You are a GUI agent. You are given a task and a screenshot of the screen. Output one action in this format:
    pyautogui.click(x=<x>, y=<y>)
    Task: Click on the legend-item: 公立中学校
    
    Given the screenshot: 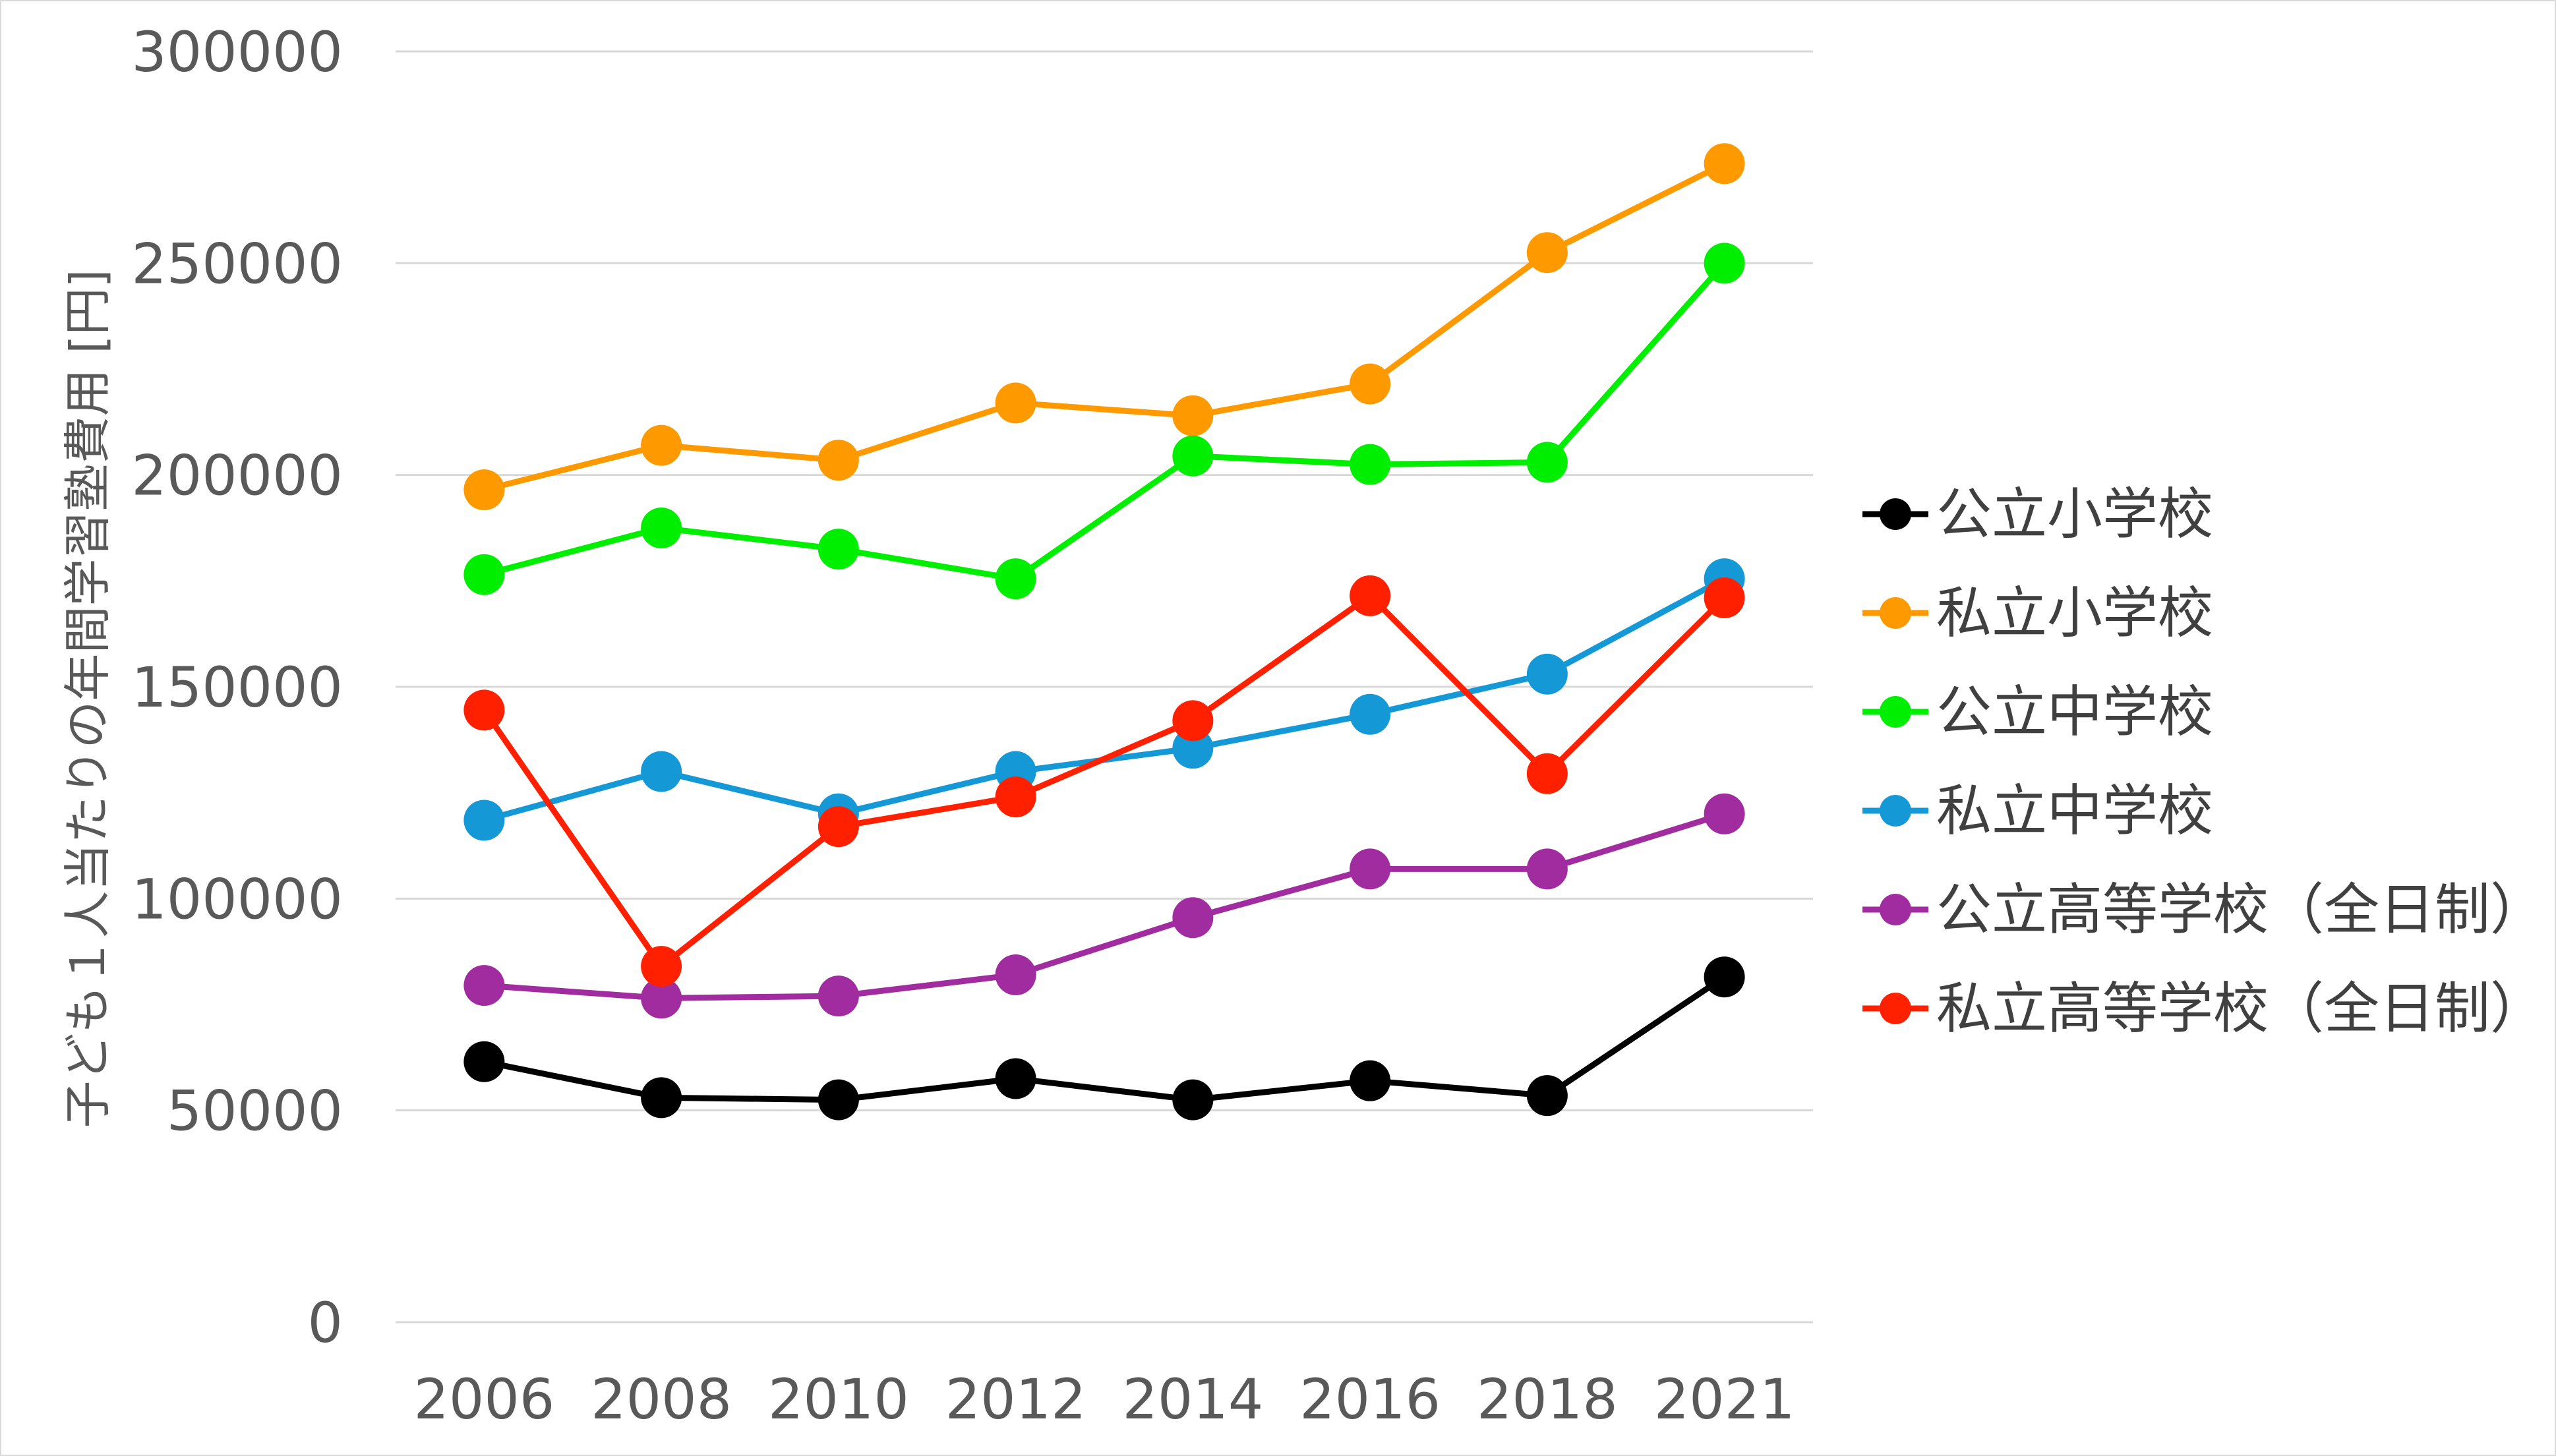 What is the action you would take?
    pyautogui.click(x=2037, y=712)
    